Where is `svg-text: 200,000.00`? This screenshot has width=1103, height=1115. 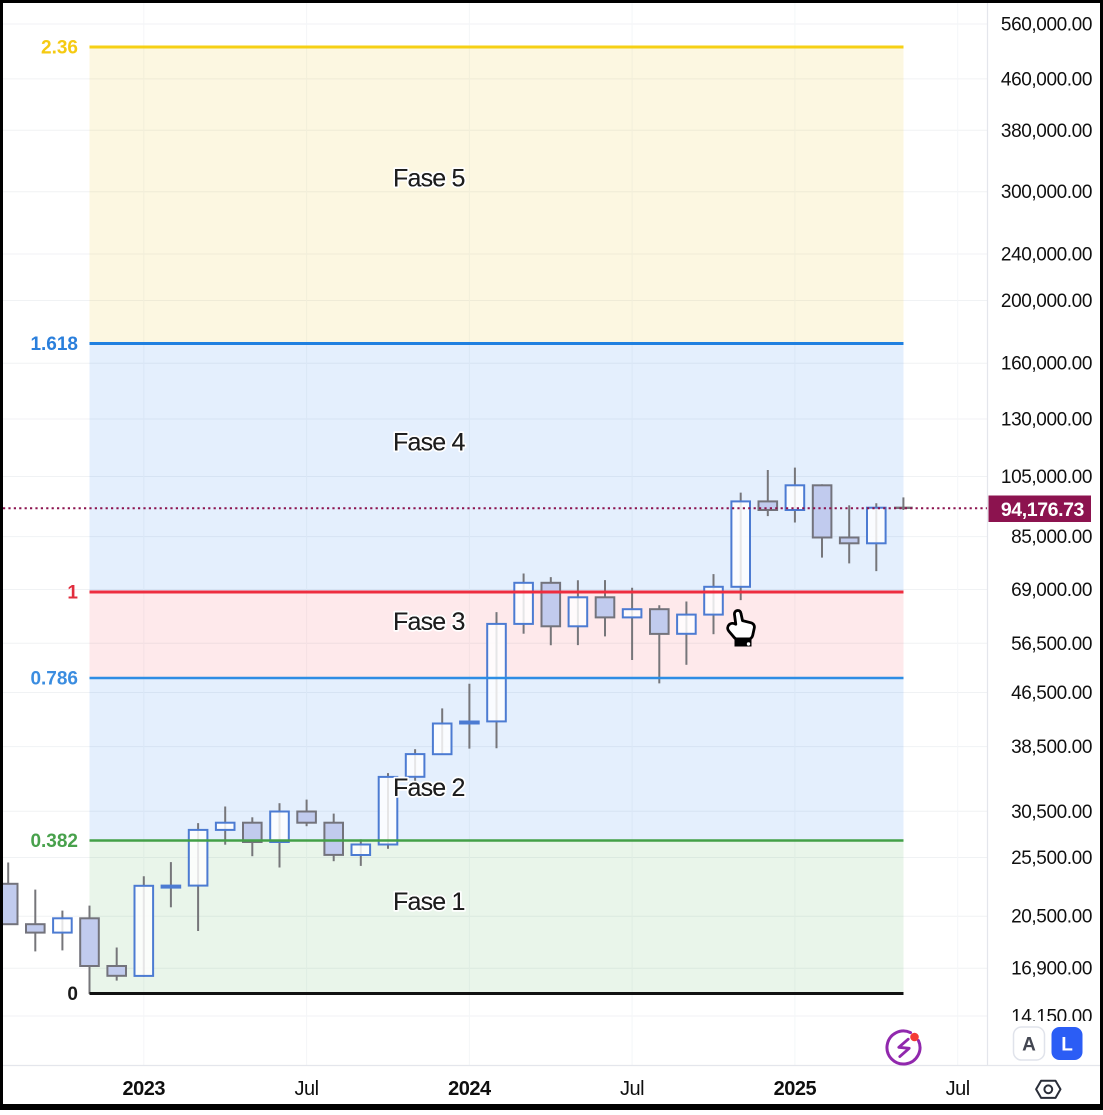 svg-text: 200,000.00 is located at coordinates (1046, 301).